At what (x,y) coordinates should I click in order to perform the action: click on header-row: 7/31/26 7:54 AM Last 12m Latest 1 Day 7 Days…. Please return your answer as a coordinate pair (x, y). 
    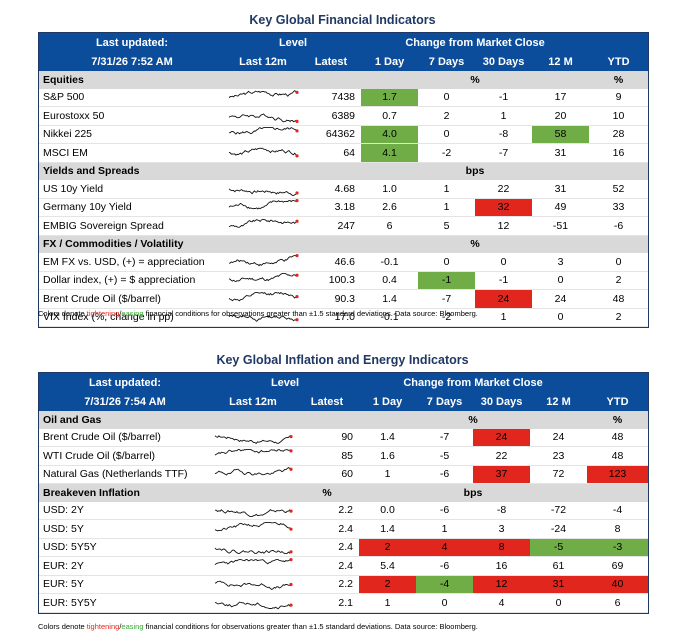
    Looking at the image, I should click on (344, 401).